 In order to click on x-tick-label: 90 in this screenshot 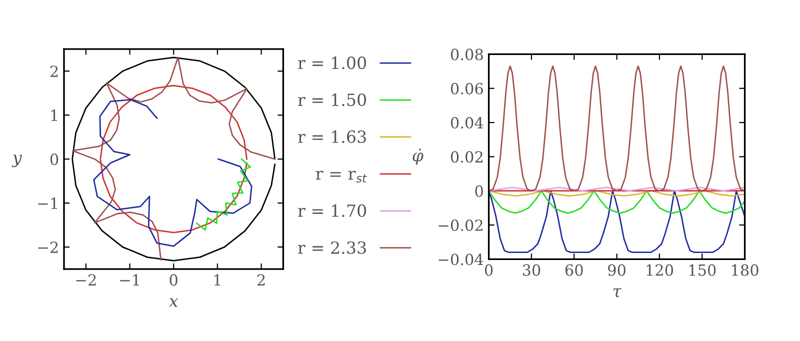, I will do `click(617, 270)`.